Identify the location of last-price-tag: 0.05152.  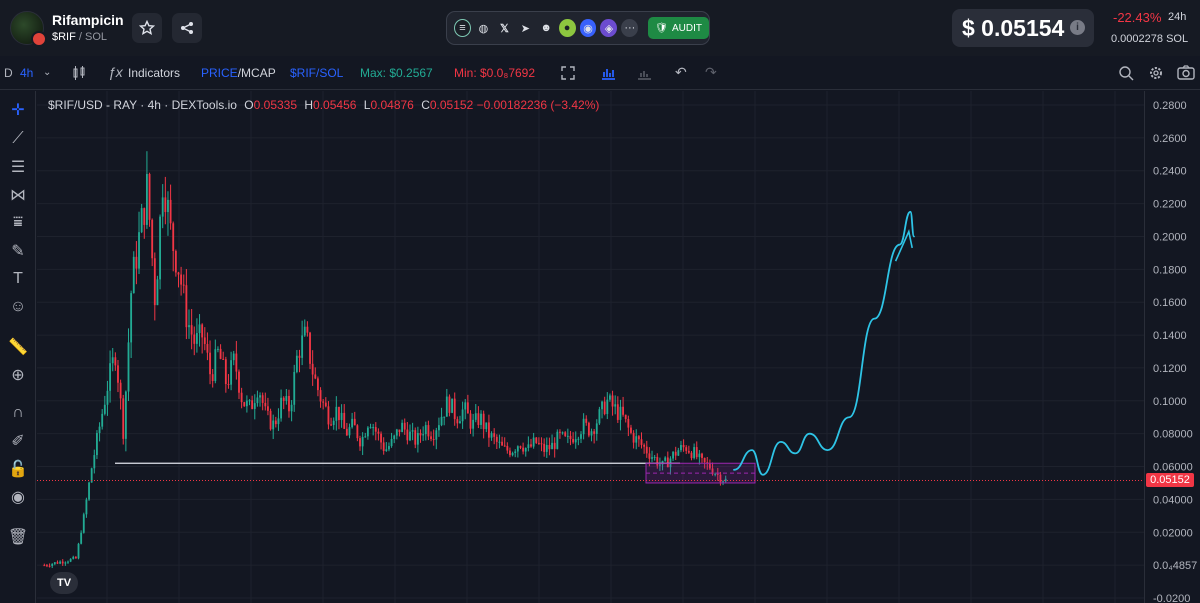
(1170, 480).